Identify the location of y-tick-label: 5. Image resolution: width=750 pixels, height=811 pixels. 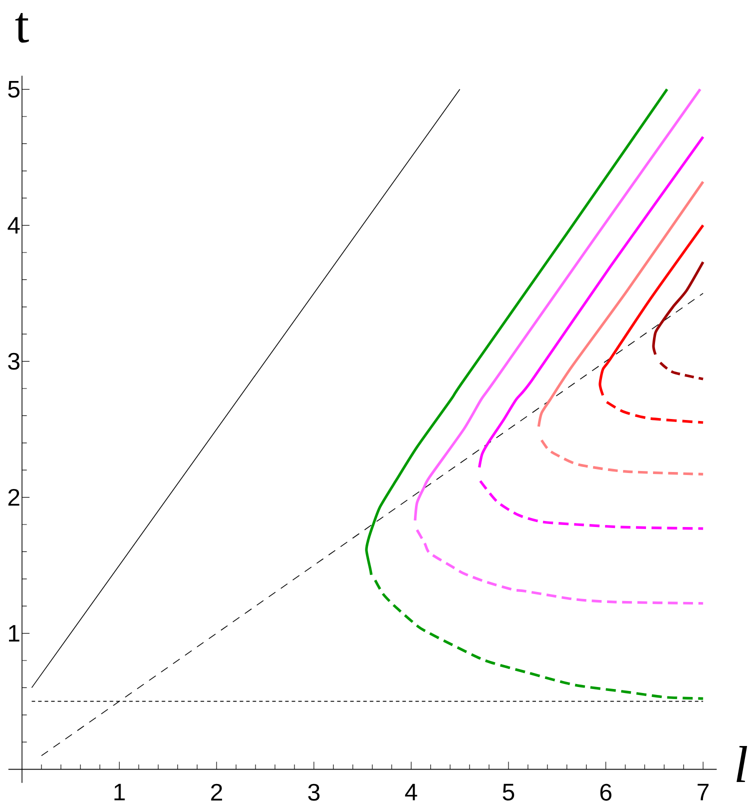
(14, 89).